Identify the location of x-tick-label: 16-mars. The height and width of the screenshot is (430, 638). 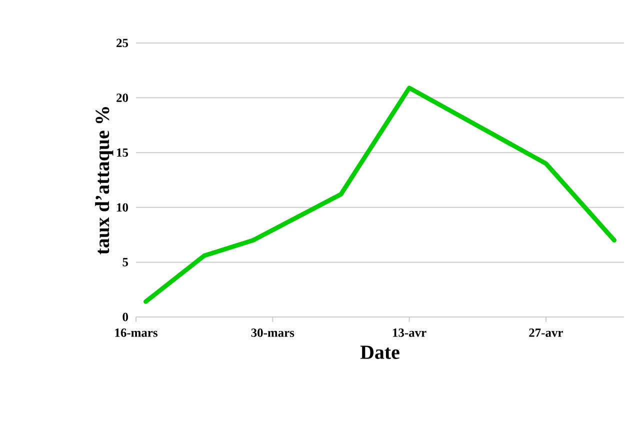
(136, 332).